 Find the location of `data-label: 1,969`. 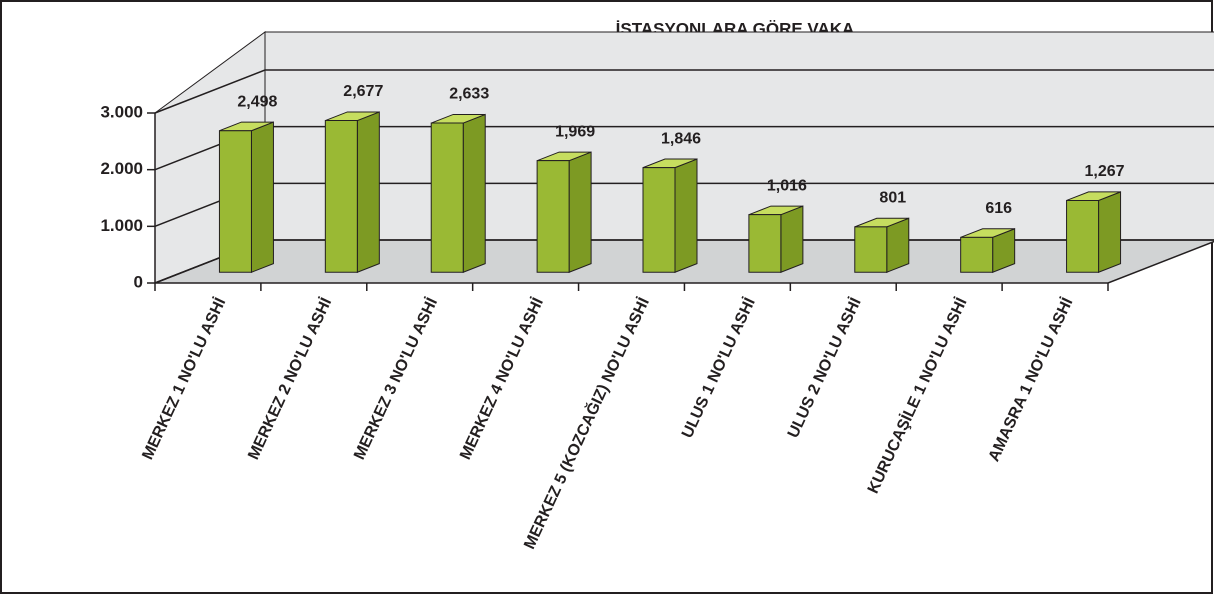

data-label: 1,969 is located at coordinates (575, 131).